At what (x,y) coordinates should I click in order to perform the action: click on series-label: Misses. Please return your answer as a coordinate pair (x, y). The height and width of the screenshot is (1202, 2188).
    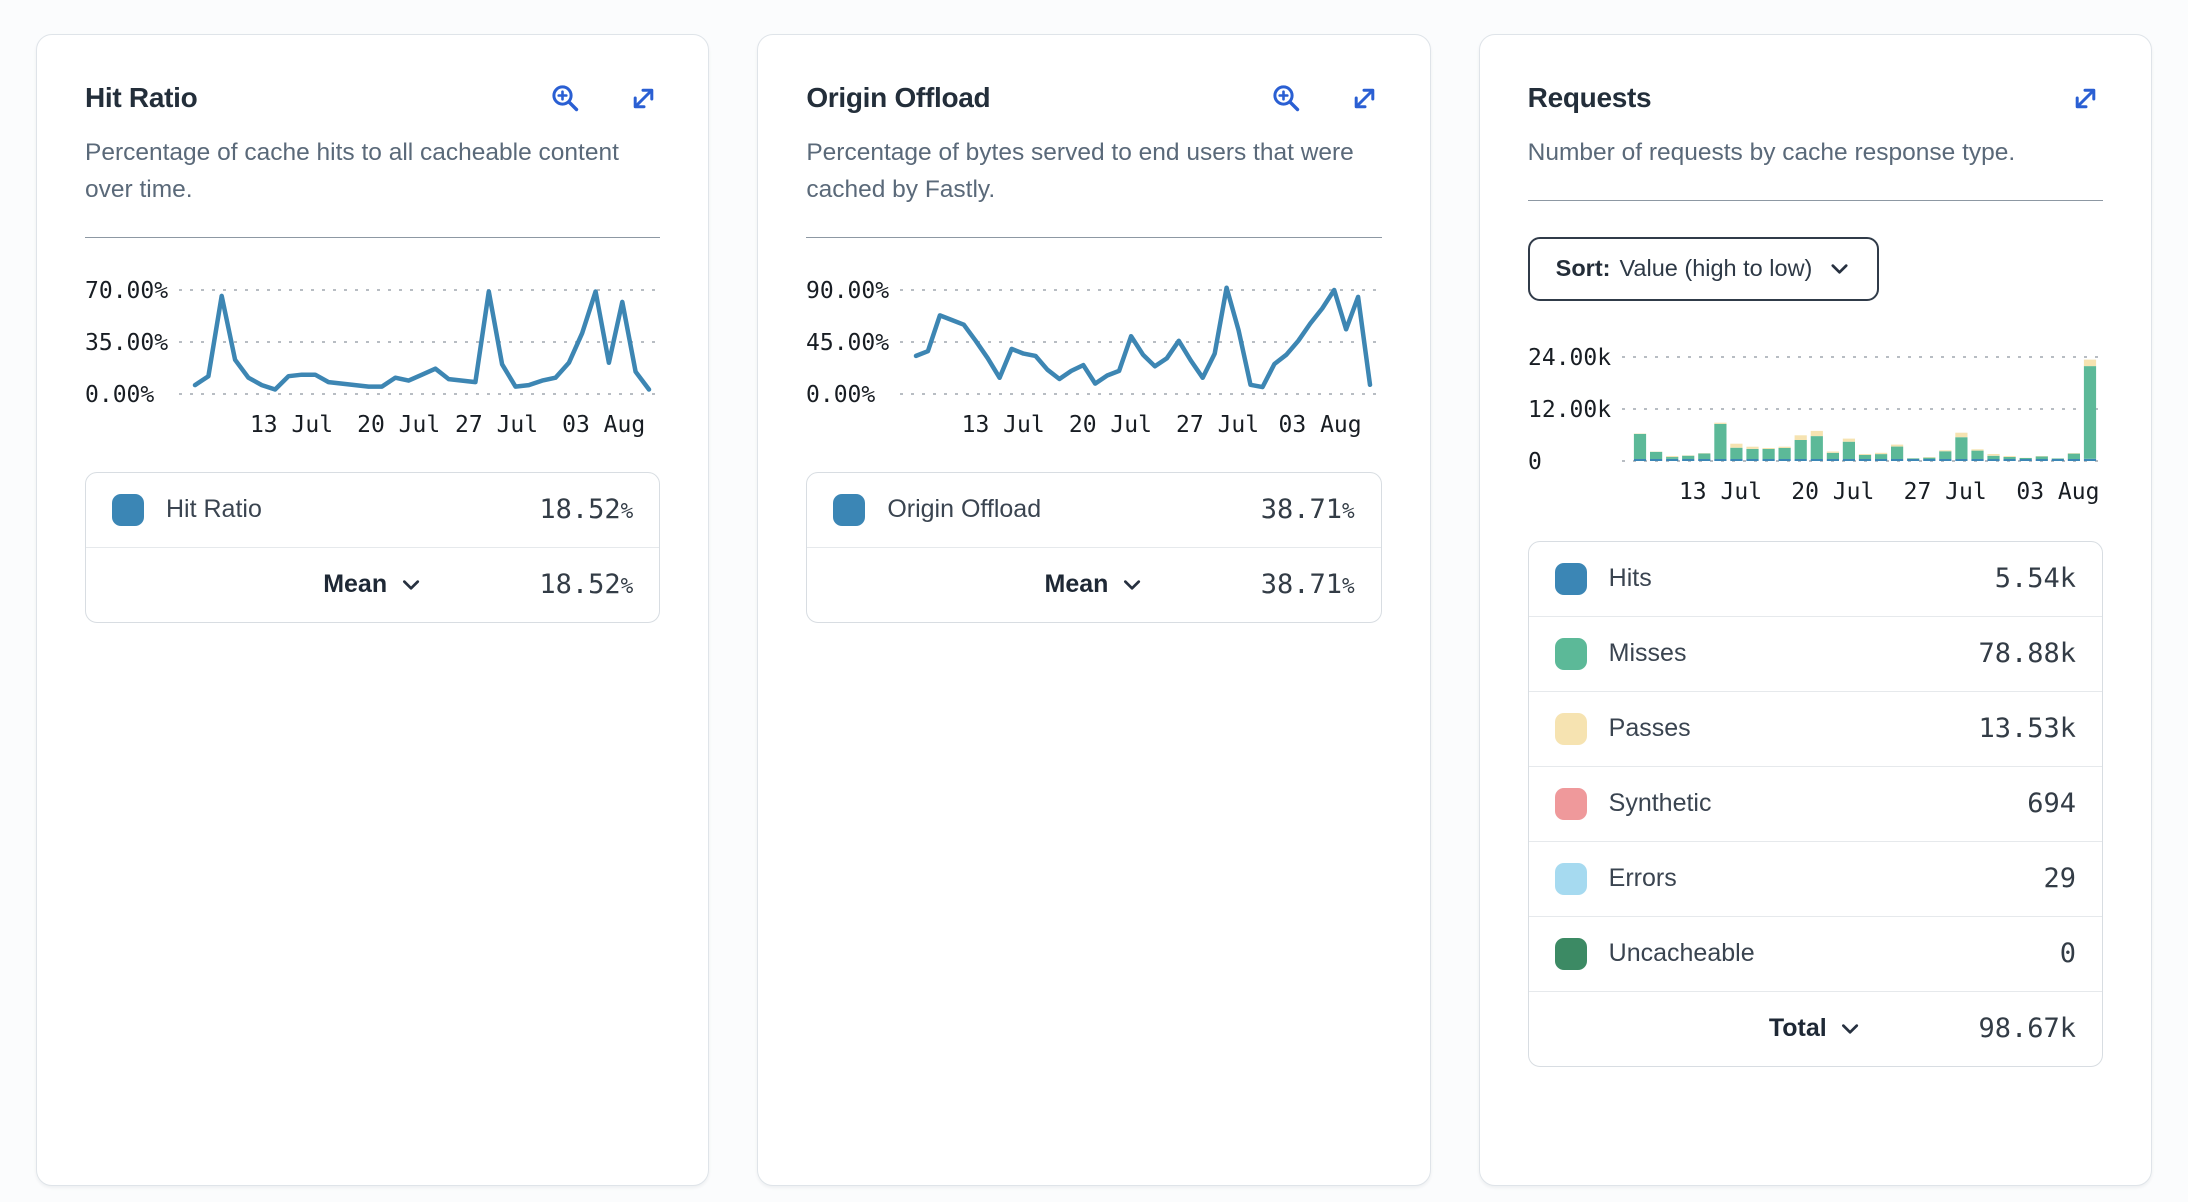
    Looking at the image, I should click on (1647, 653).